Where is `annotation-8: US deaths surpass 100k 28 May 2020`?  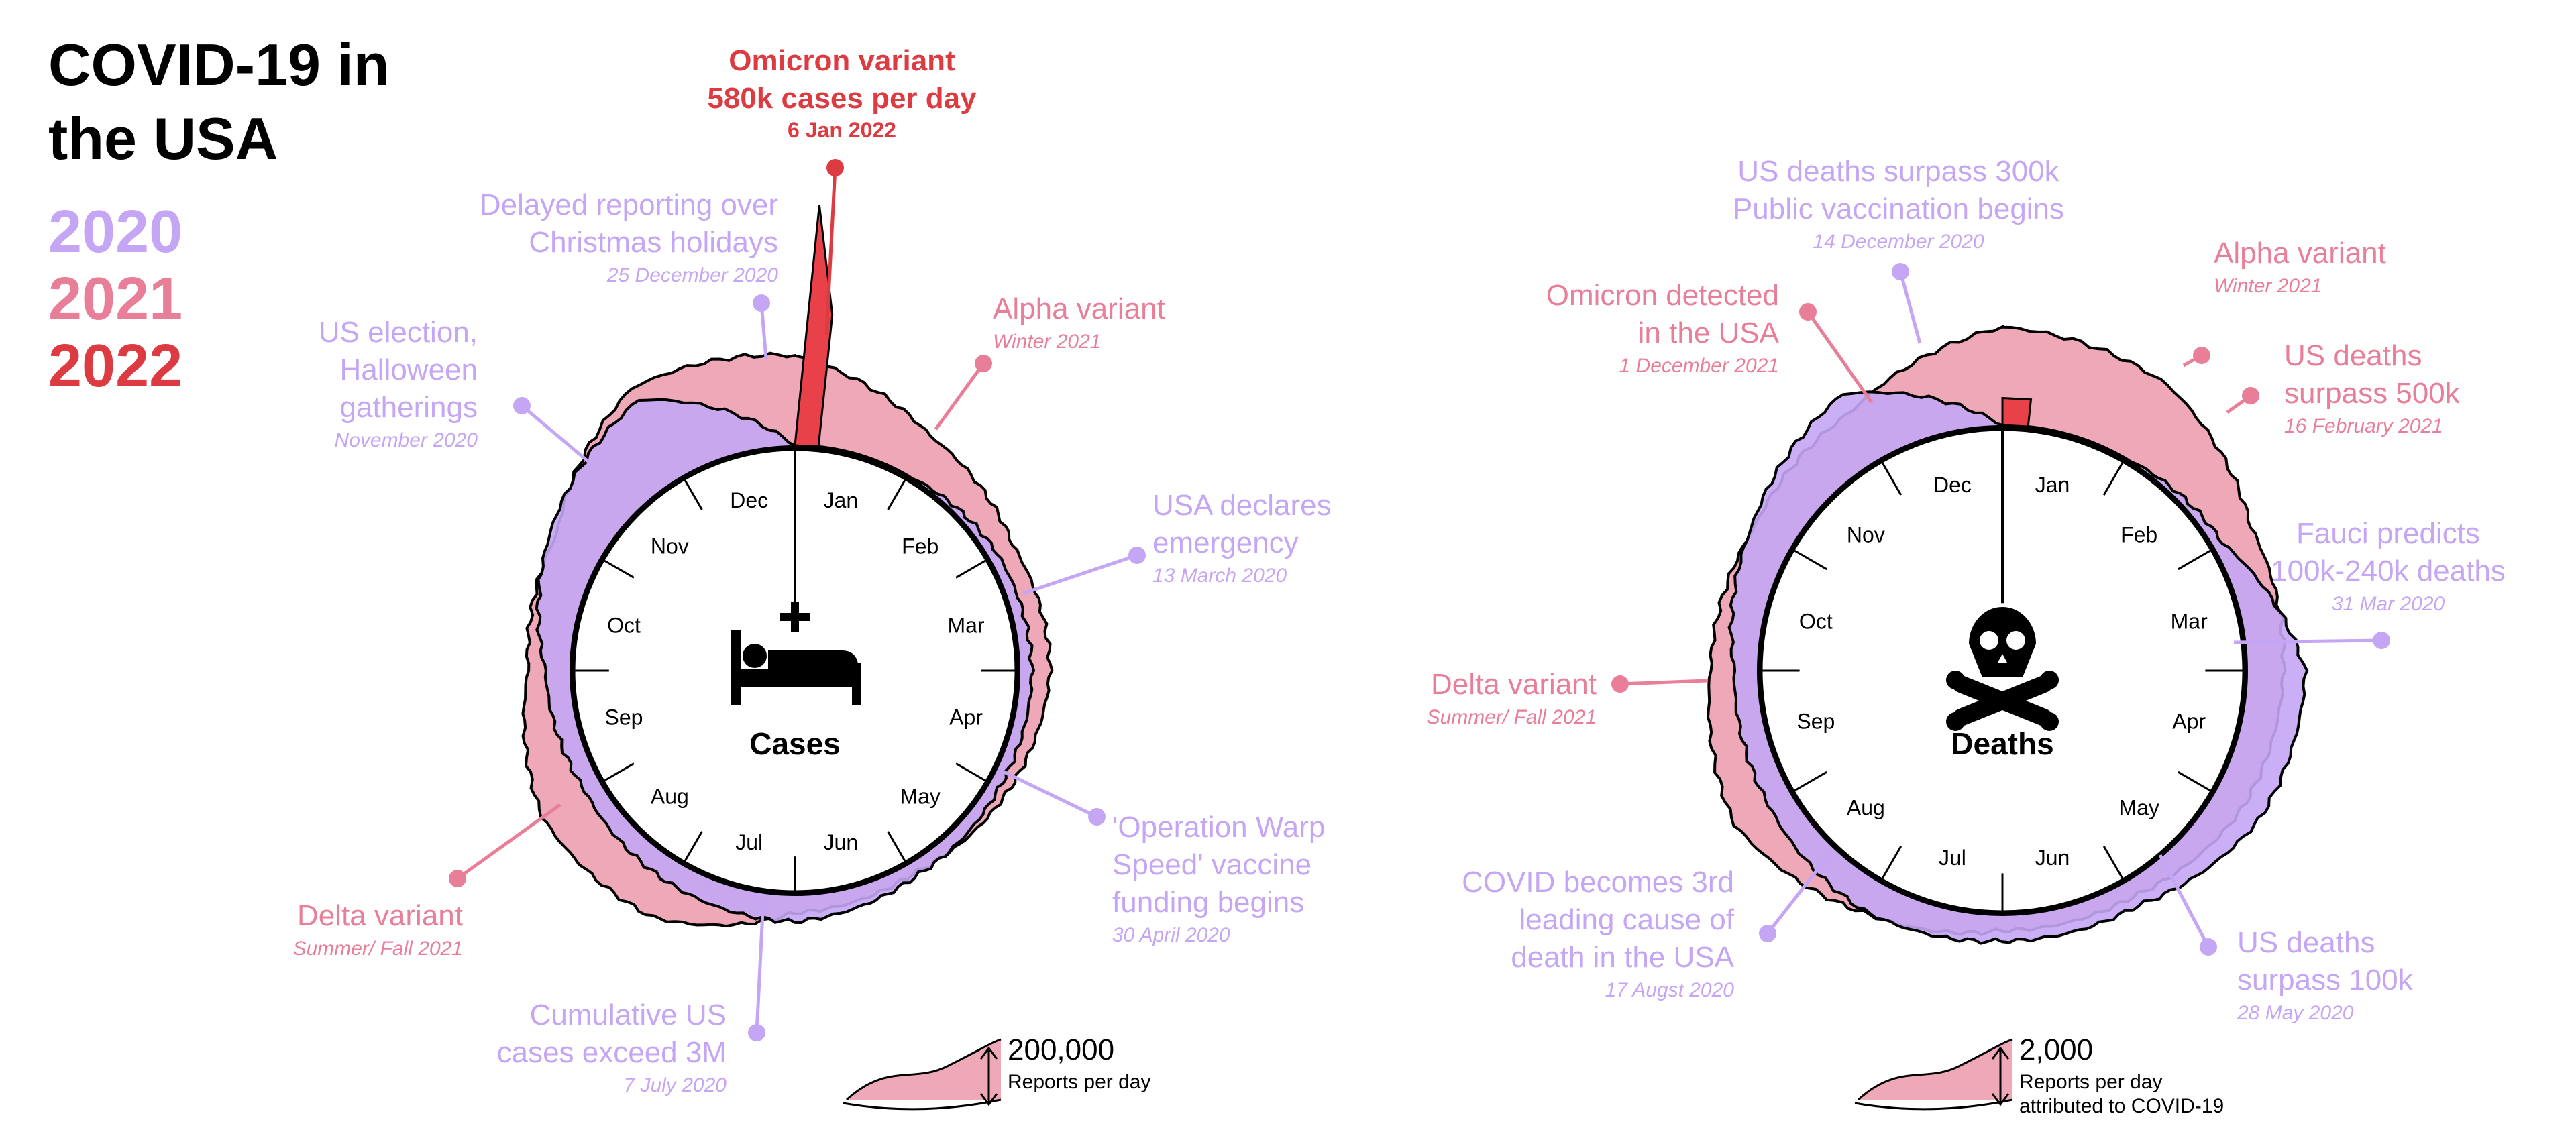
annotation-8: US deaths surpass 100k 28 May 2020 is located at coordinates (2286, 939).